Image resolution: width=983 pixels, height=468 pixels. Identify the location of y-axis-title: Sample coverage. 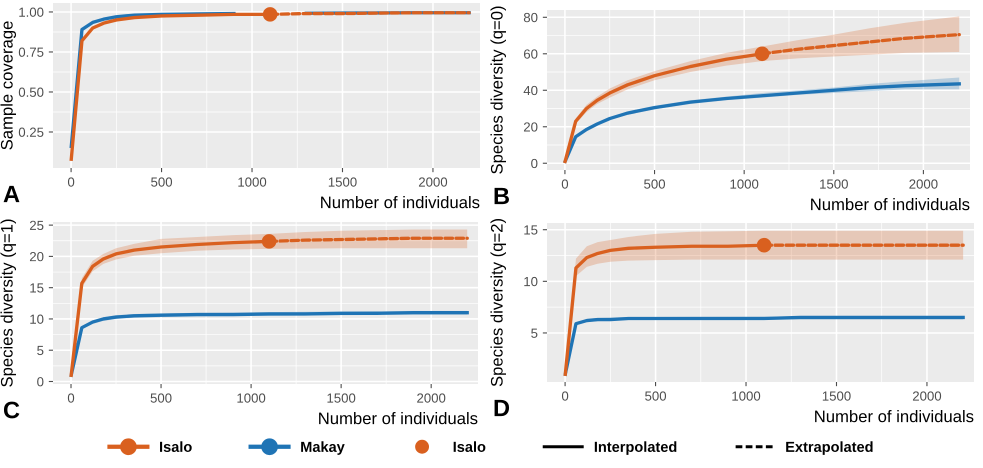
(8, 85).